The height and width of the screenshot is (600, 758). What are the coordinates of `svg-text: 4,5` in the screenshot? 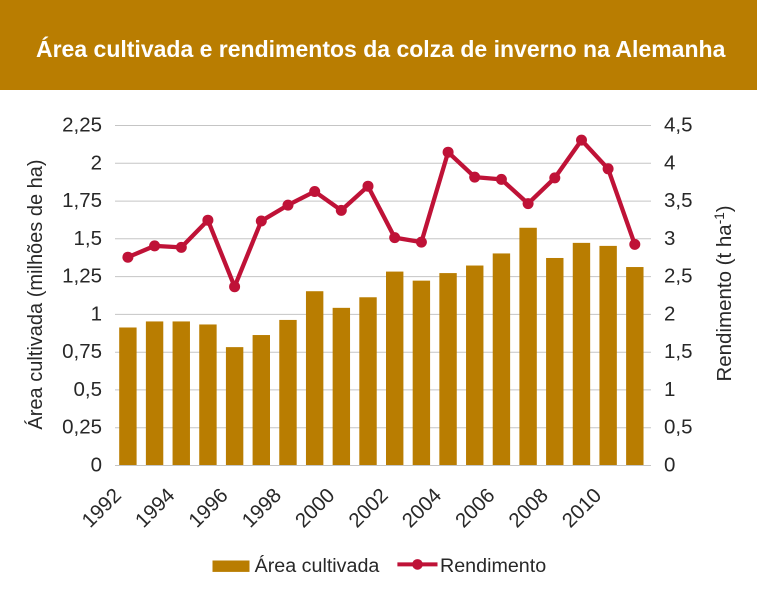 It's located at (678, 125).